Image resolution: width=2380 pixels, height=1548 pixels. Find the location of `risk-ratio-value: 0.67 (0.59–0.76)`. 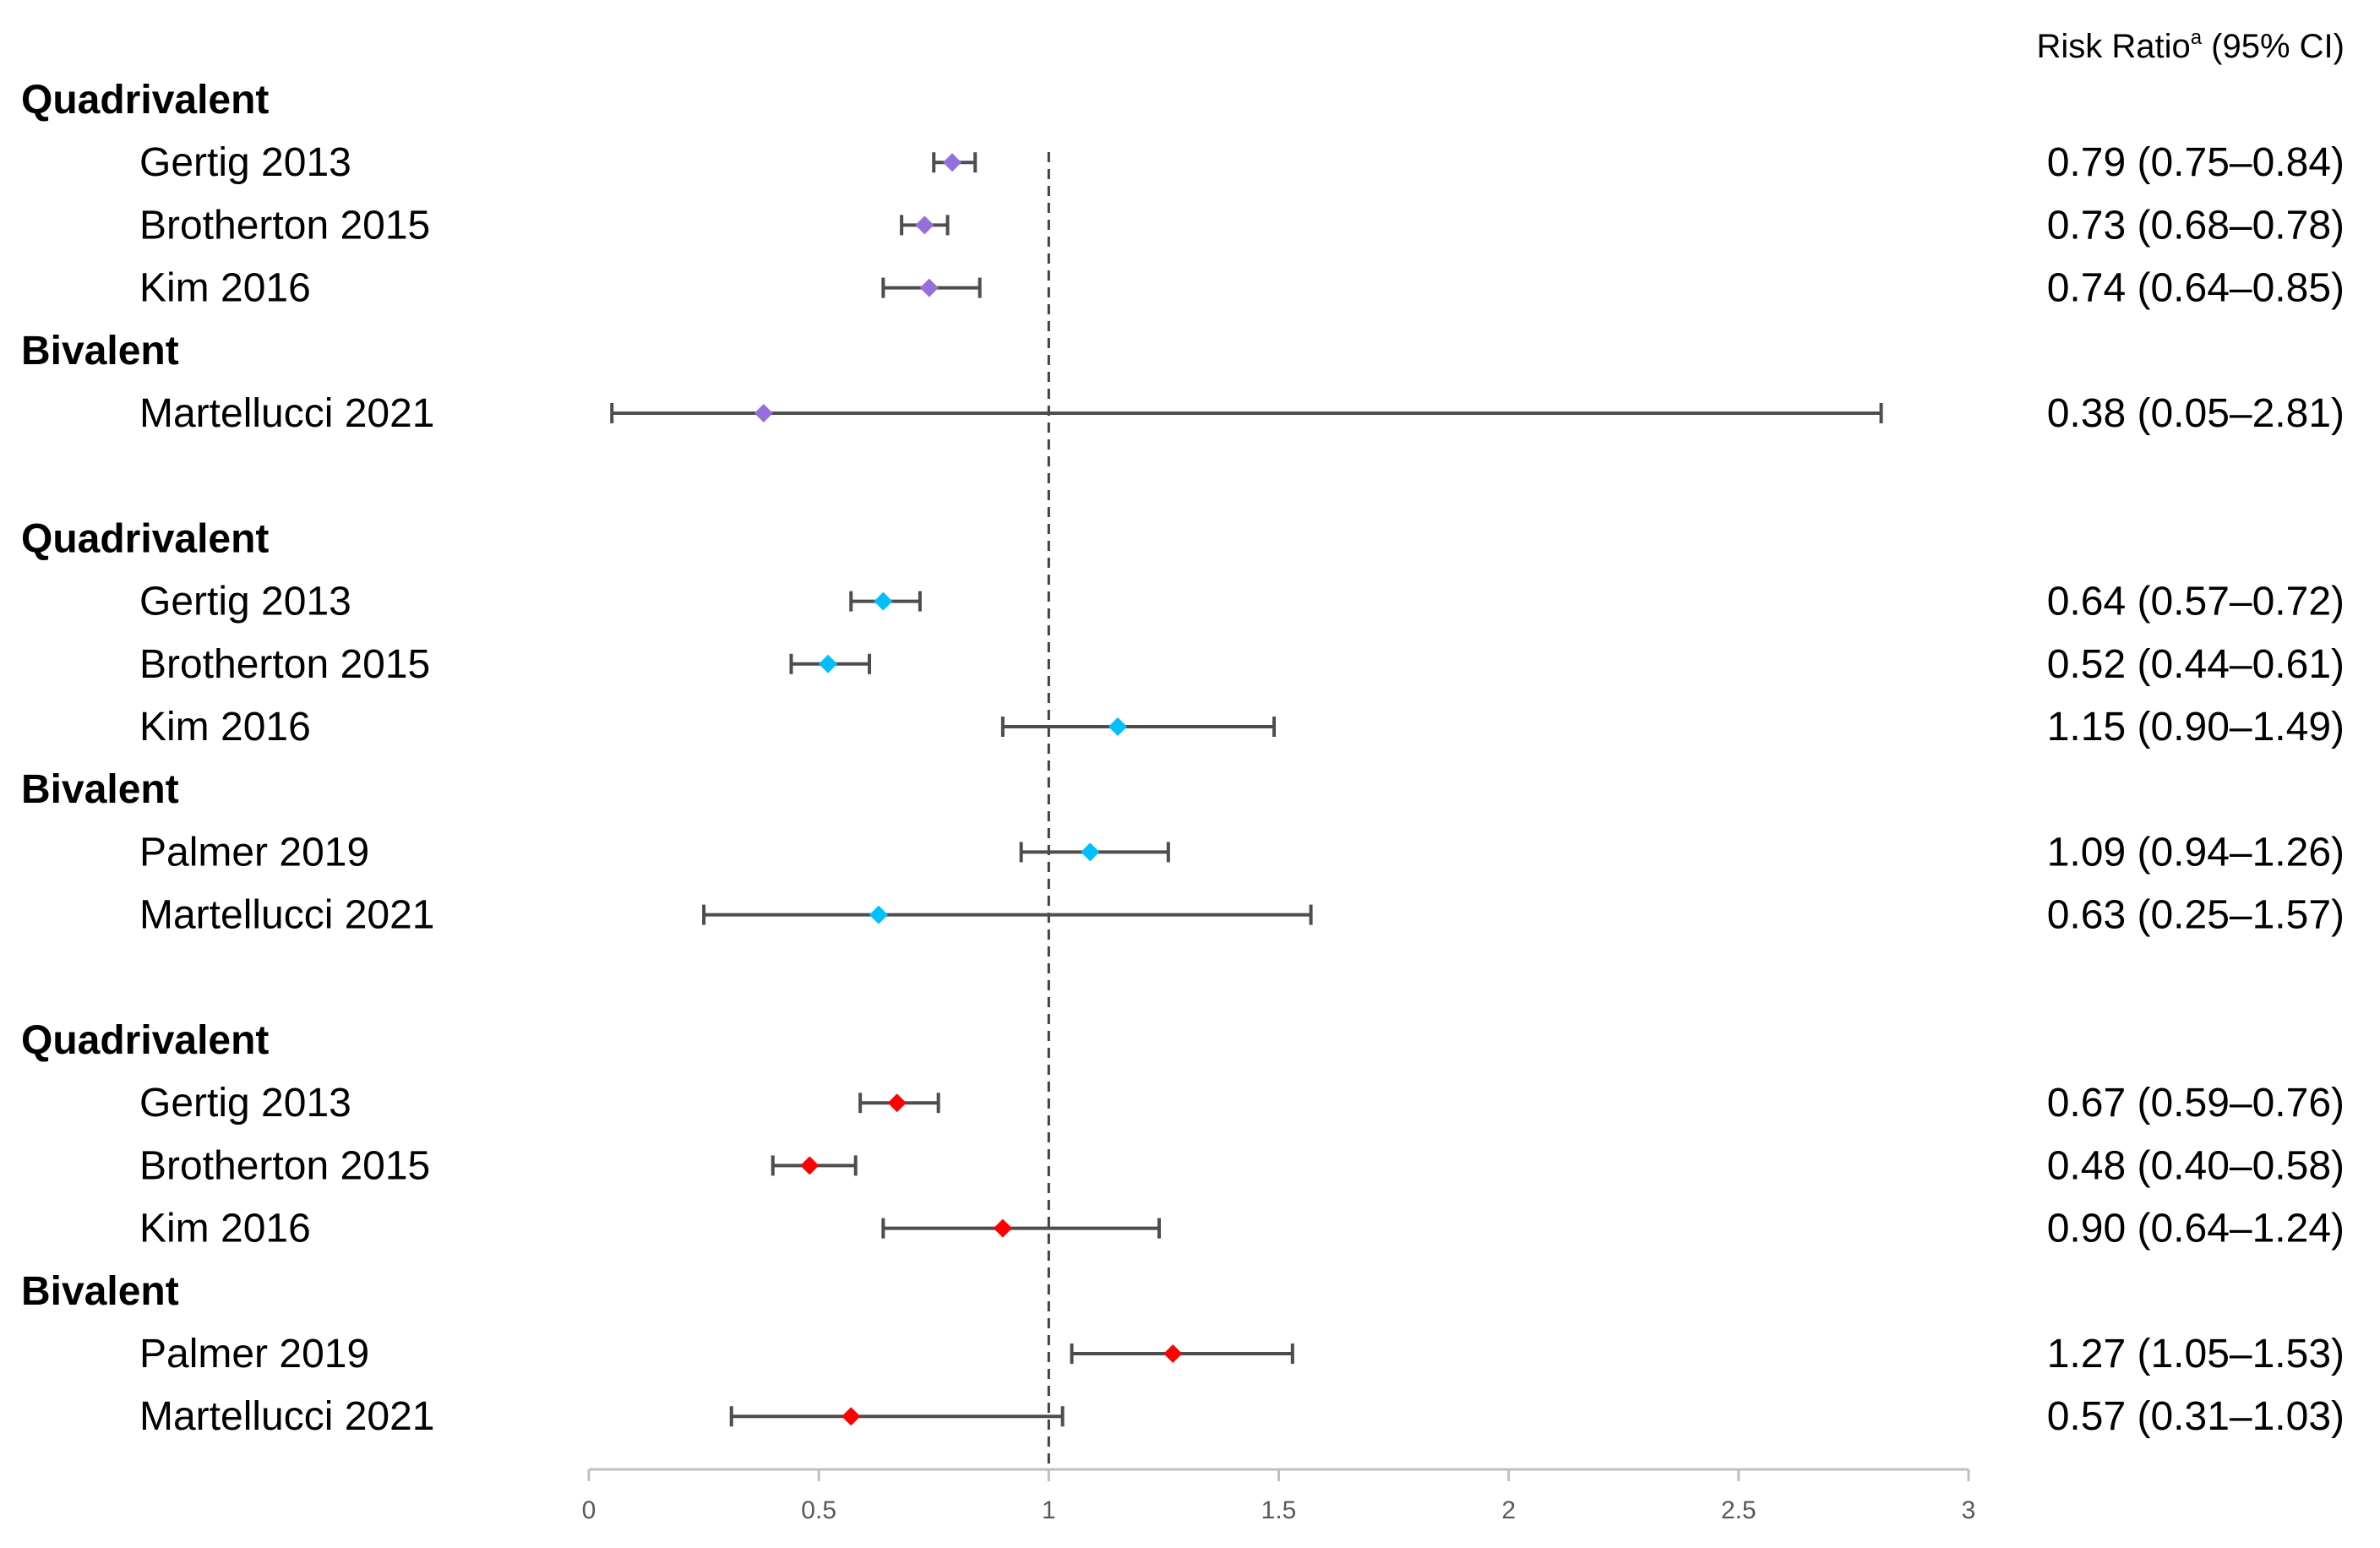

risk-ratio-value: 0.67 (0.59–0.76) is located at coordinates (2196, 1103).